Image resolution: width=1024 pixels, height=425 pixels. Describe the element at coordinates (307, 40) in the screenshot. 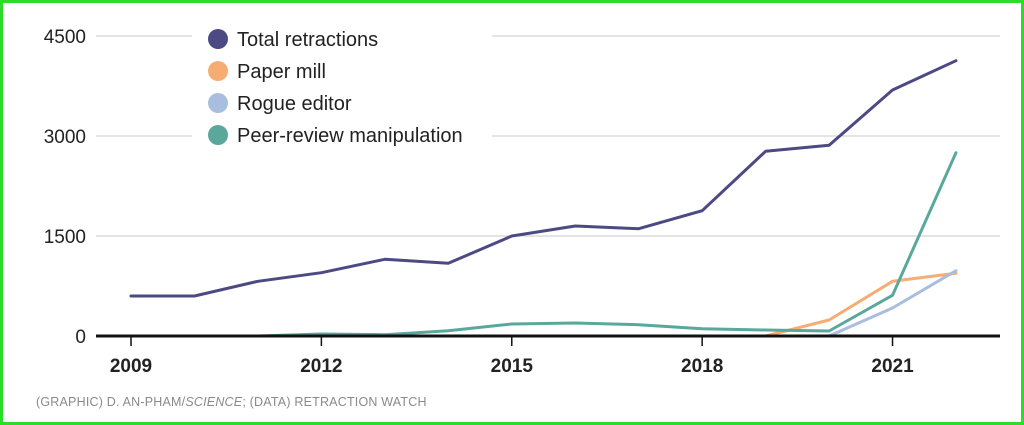

I see `legend-label-0: Total retractions` at that location.